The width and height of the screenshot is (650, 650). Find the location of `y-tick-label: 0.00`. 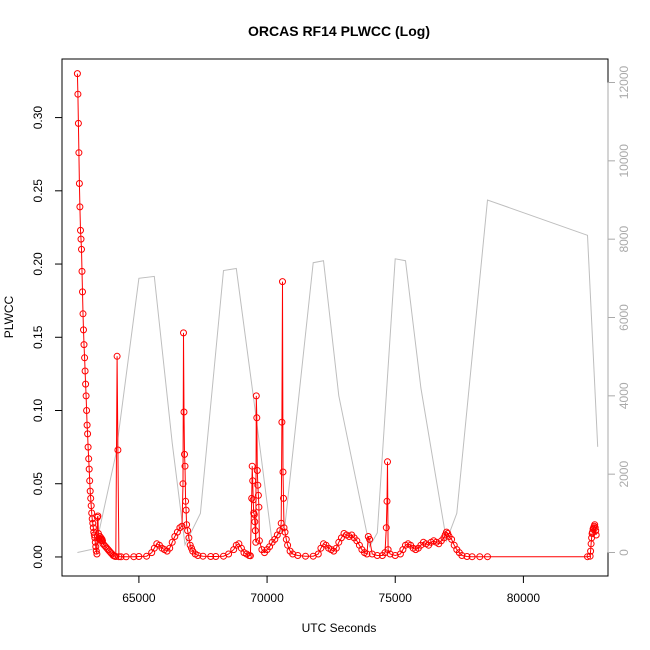

y-tick-label: 0.00 is located at coordinates (38, 557).